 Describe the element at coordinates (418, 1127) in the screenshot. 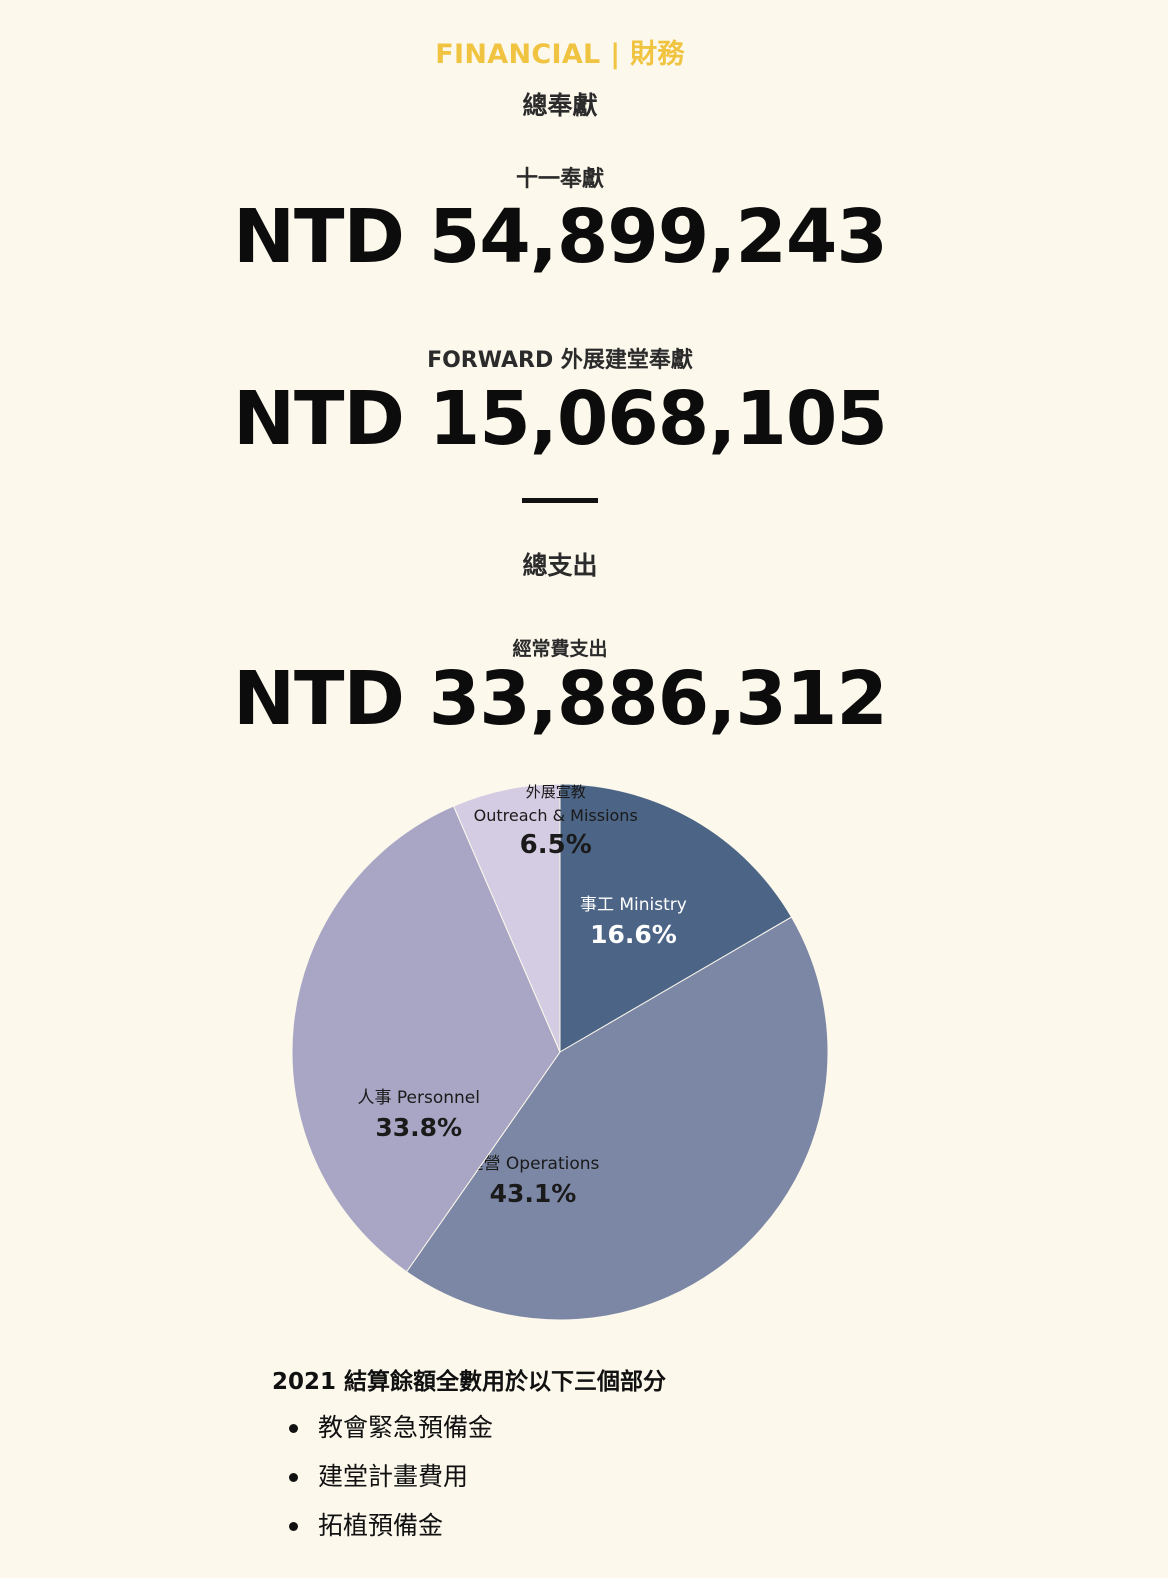

I see `slice-value-label: 33.8%` at that location.